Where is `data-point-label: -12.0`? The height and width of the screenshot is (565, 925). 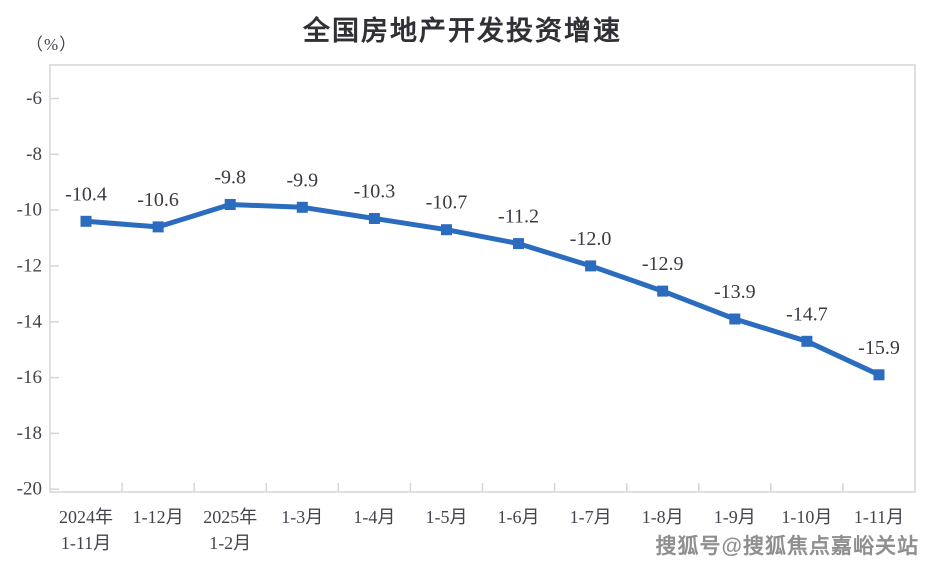
data-point-label: -12.0 is located at coordinates (591, 239).